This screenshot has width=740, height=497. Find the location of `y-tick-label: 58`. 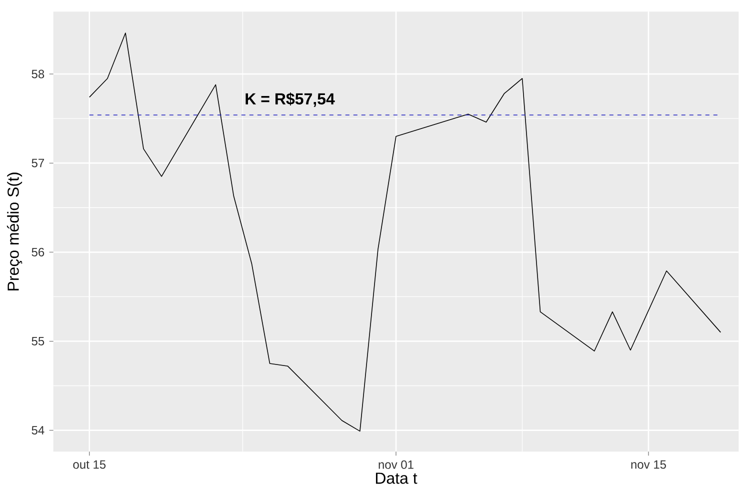

y-tick-label: 58 is located at coordinates (38, 74).